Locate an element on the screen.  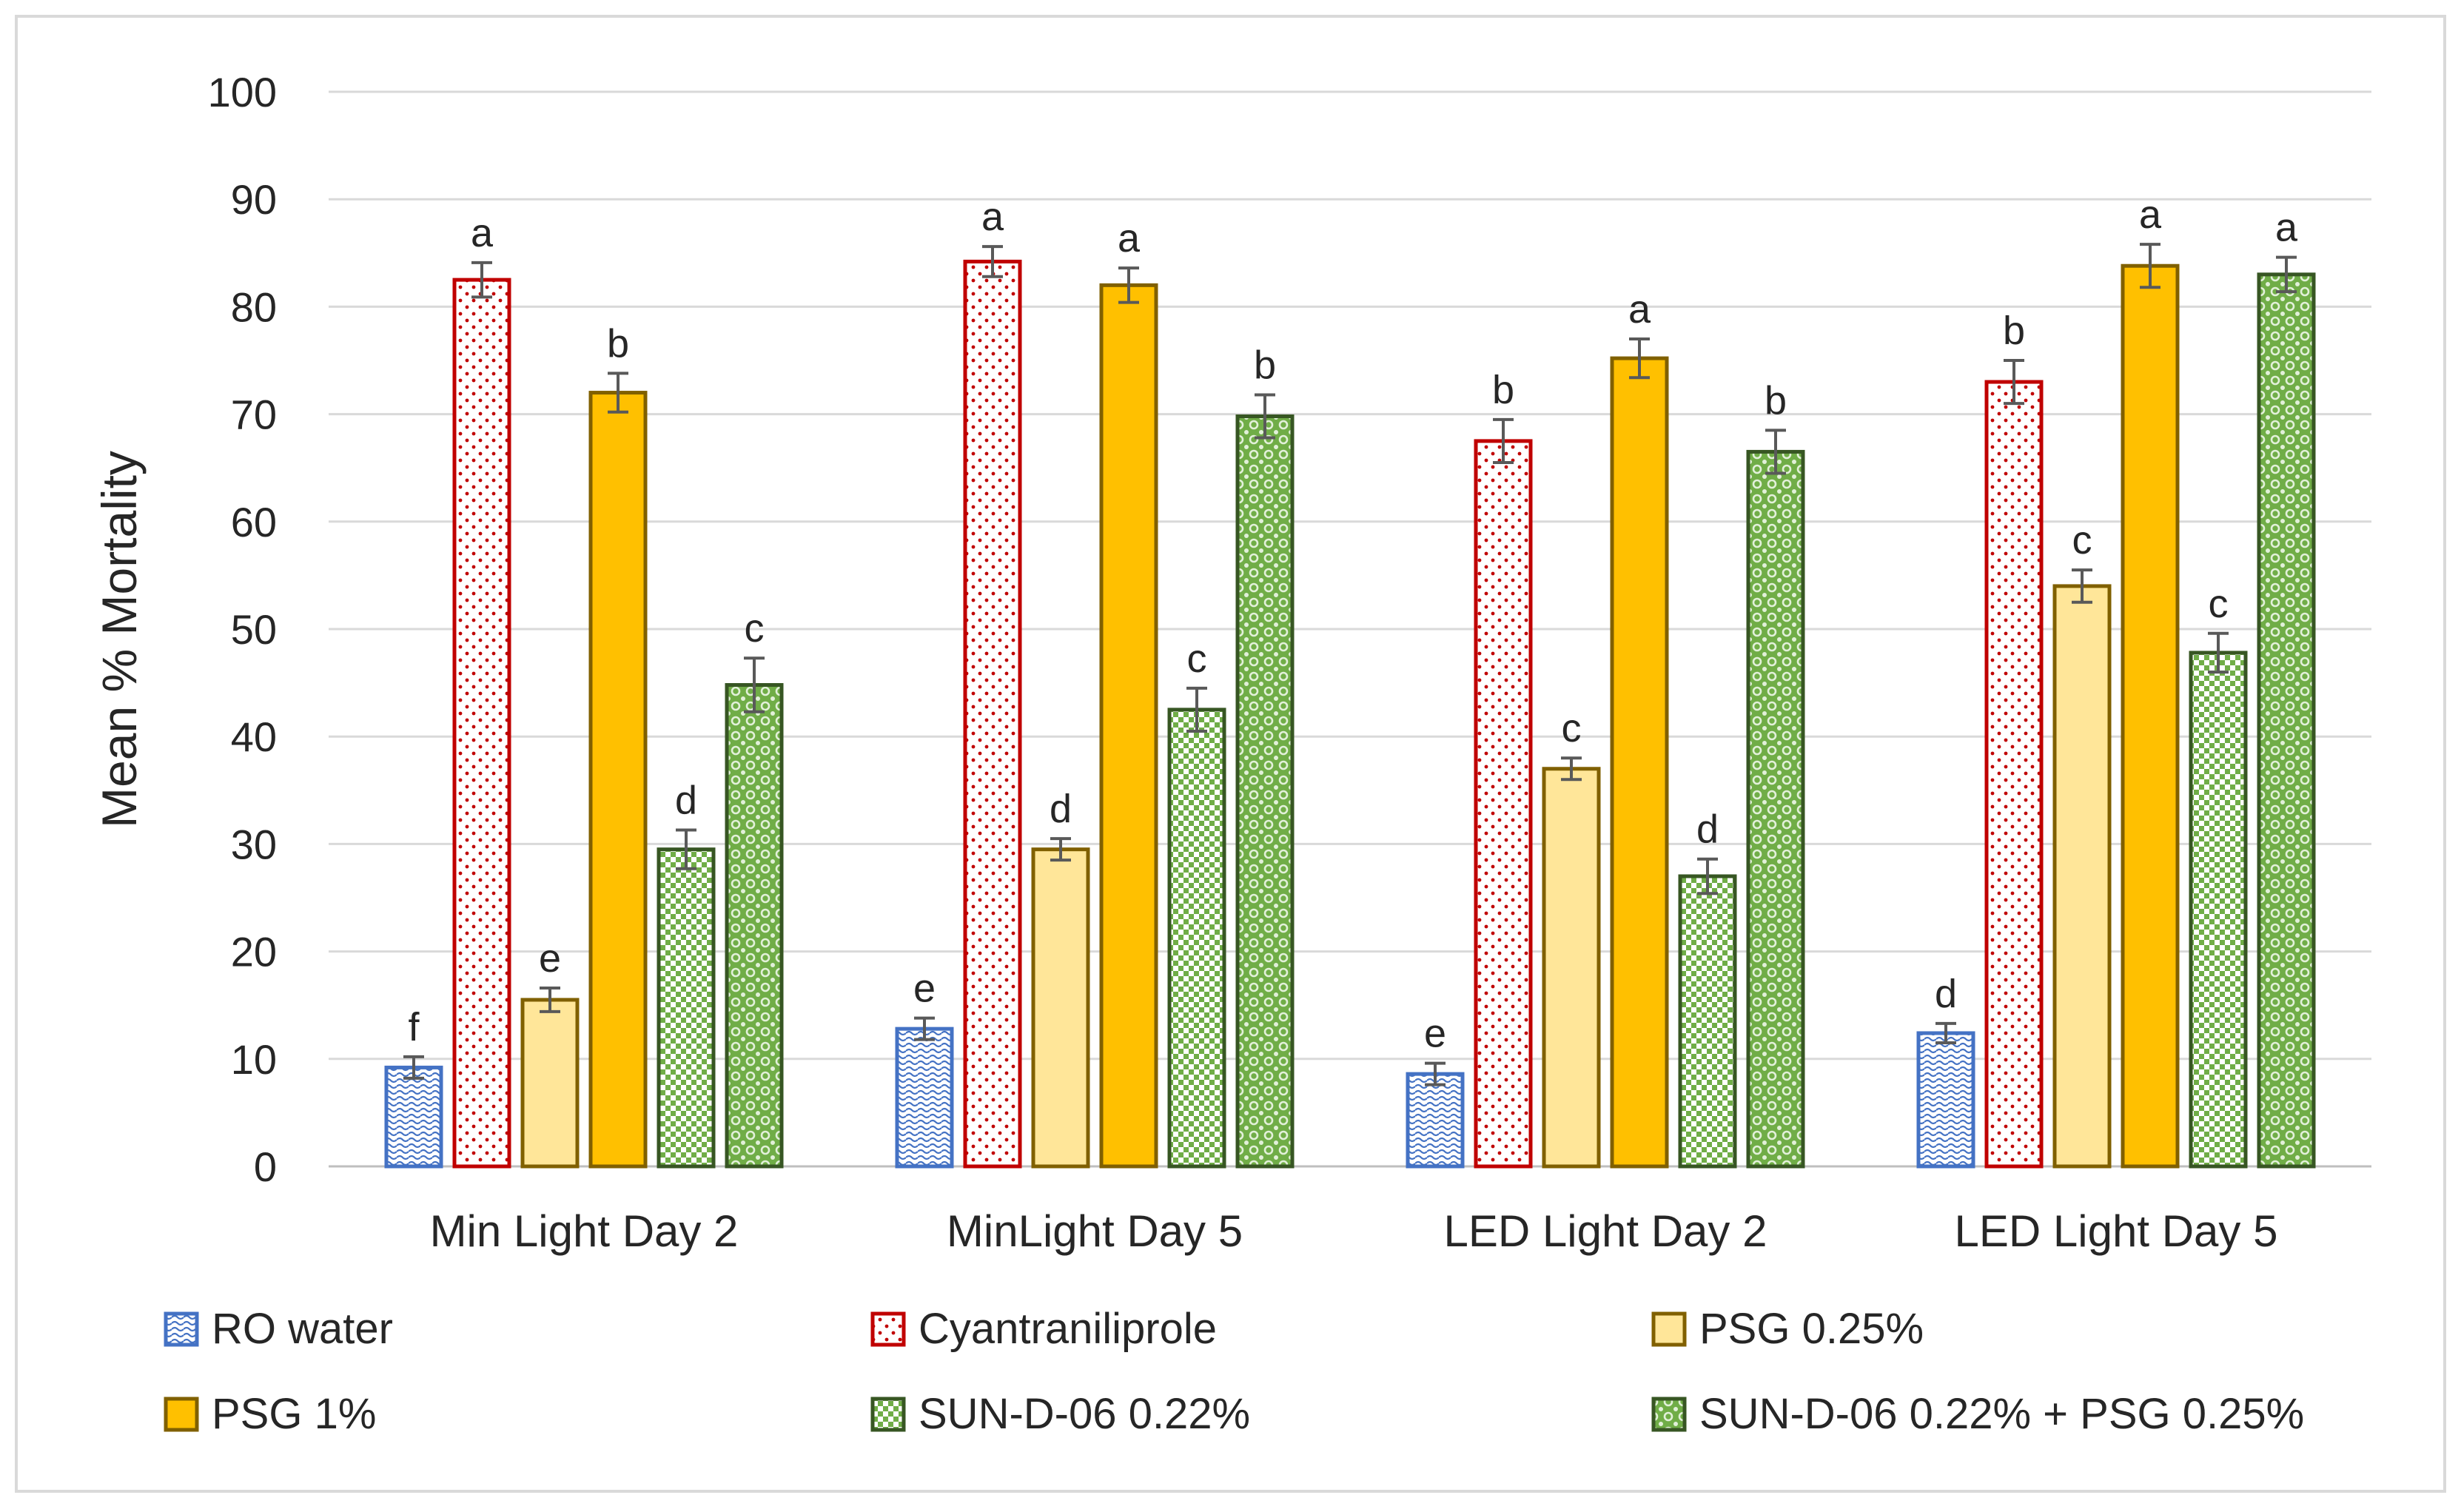
y-axis-label: Mean % Mortality is located at coordinates (119, 640).